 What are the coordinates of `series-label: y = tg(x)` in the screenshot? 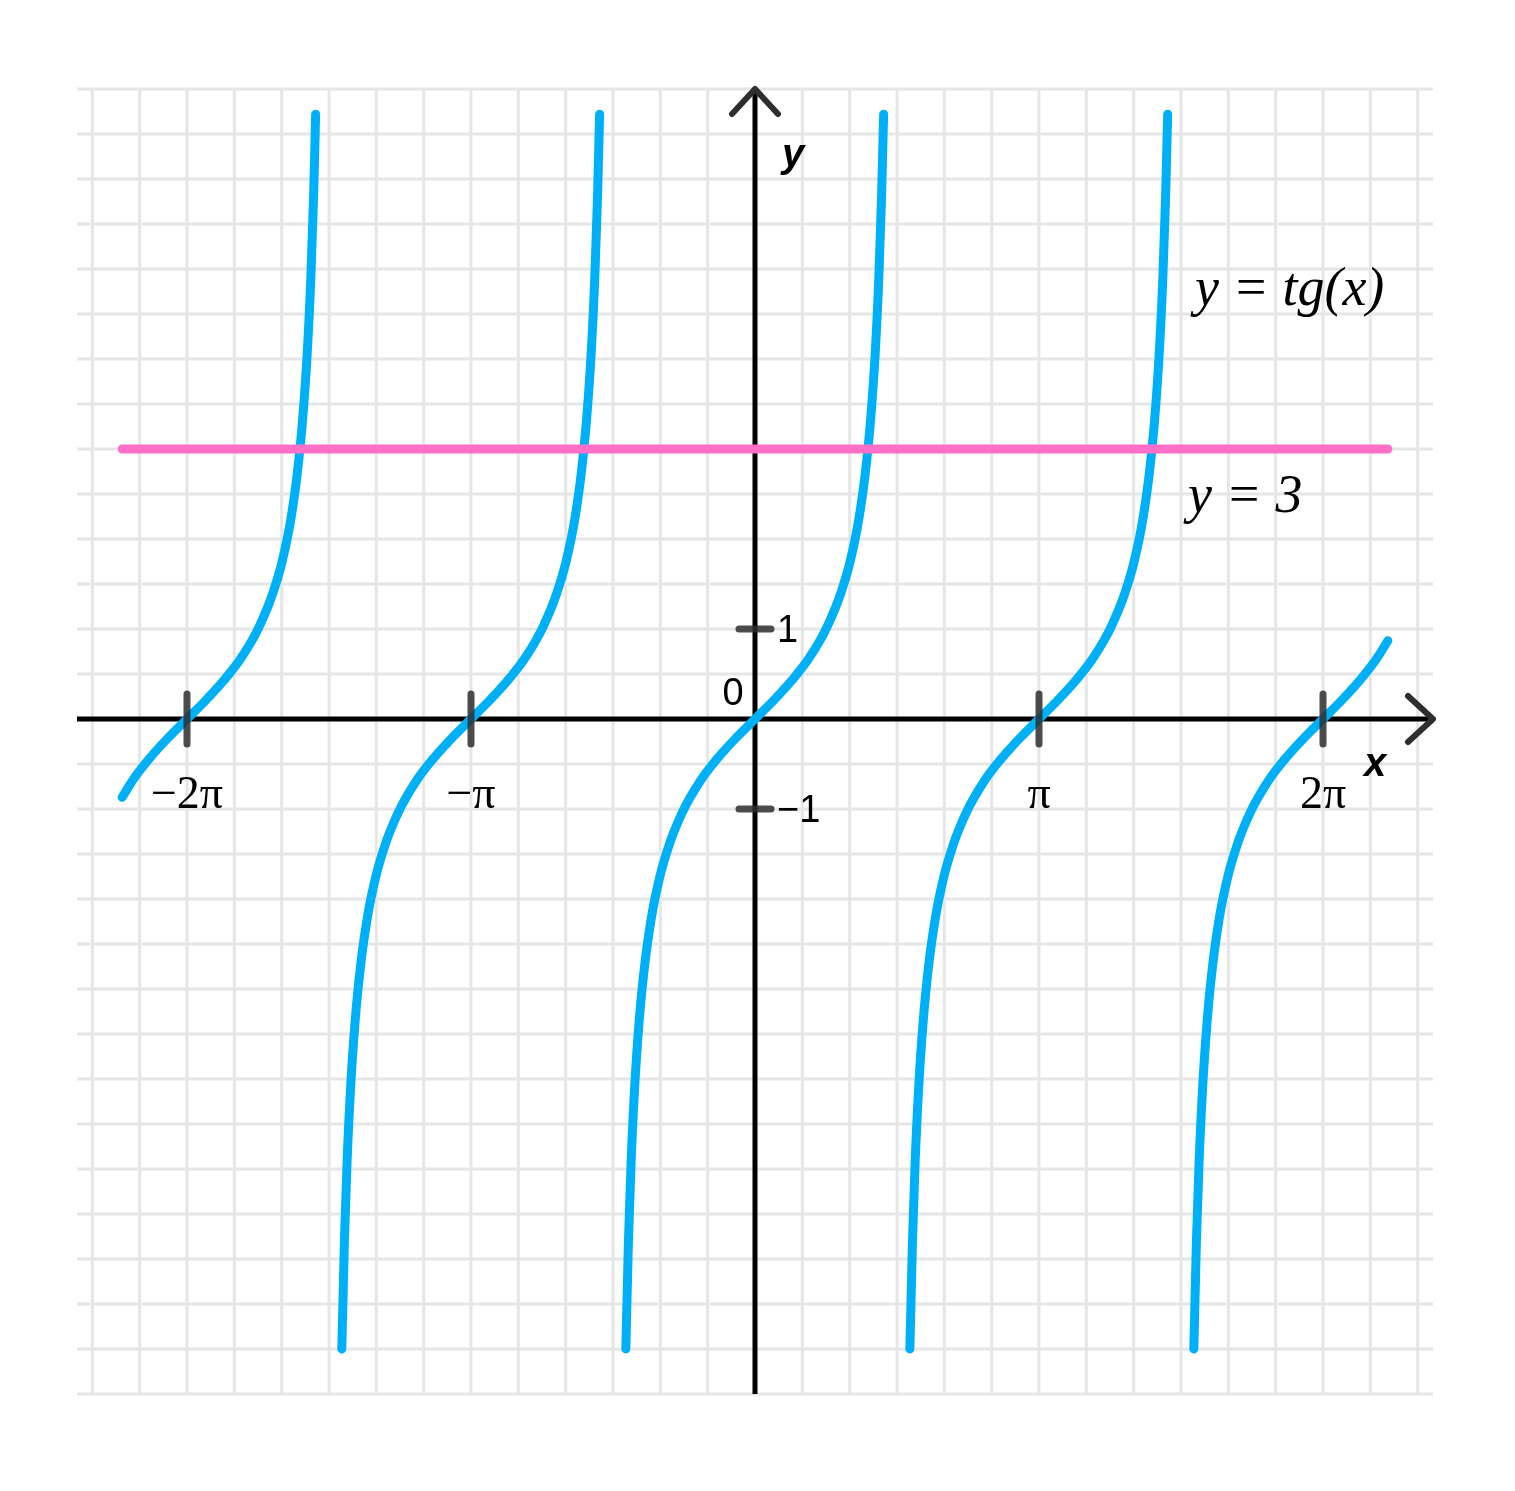 It's located at (1287, 287).